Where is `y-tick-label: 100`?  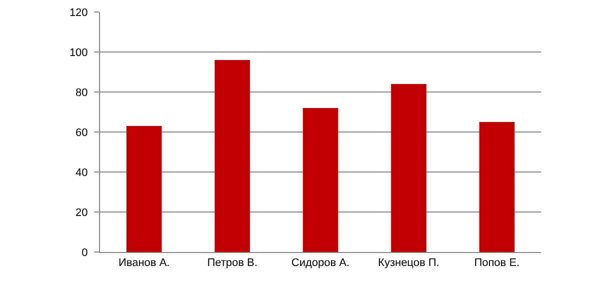 y-tick-label: 100 is located at coordinates (78, 52).